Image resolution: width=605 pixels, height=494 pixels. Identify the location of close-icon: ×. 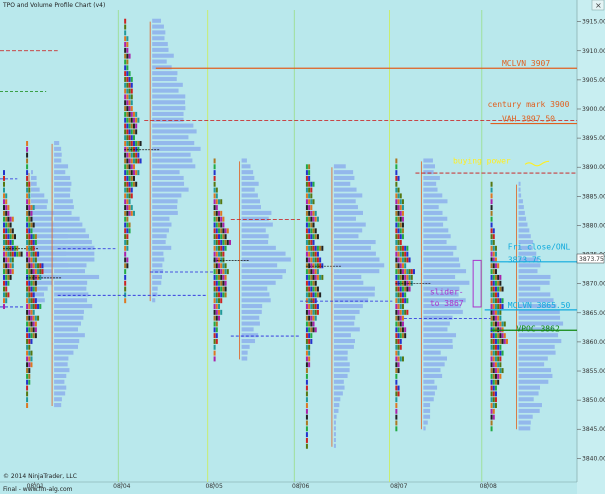
(598, 5).